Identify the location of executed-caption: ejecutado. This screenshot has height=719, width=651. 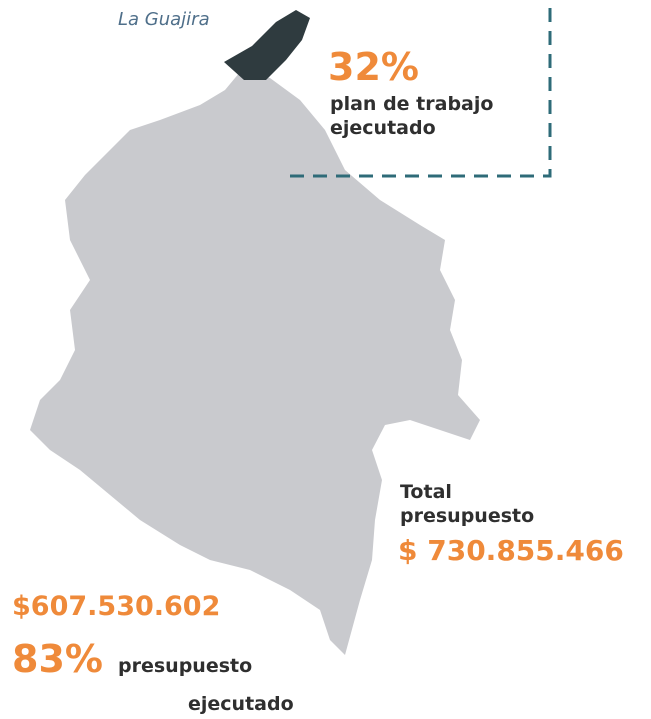
(241, 704).